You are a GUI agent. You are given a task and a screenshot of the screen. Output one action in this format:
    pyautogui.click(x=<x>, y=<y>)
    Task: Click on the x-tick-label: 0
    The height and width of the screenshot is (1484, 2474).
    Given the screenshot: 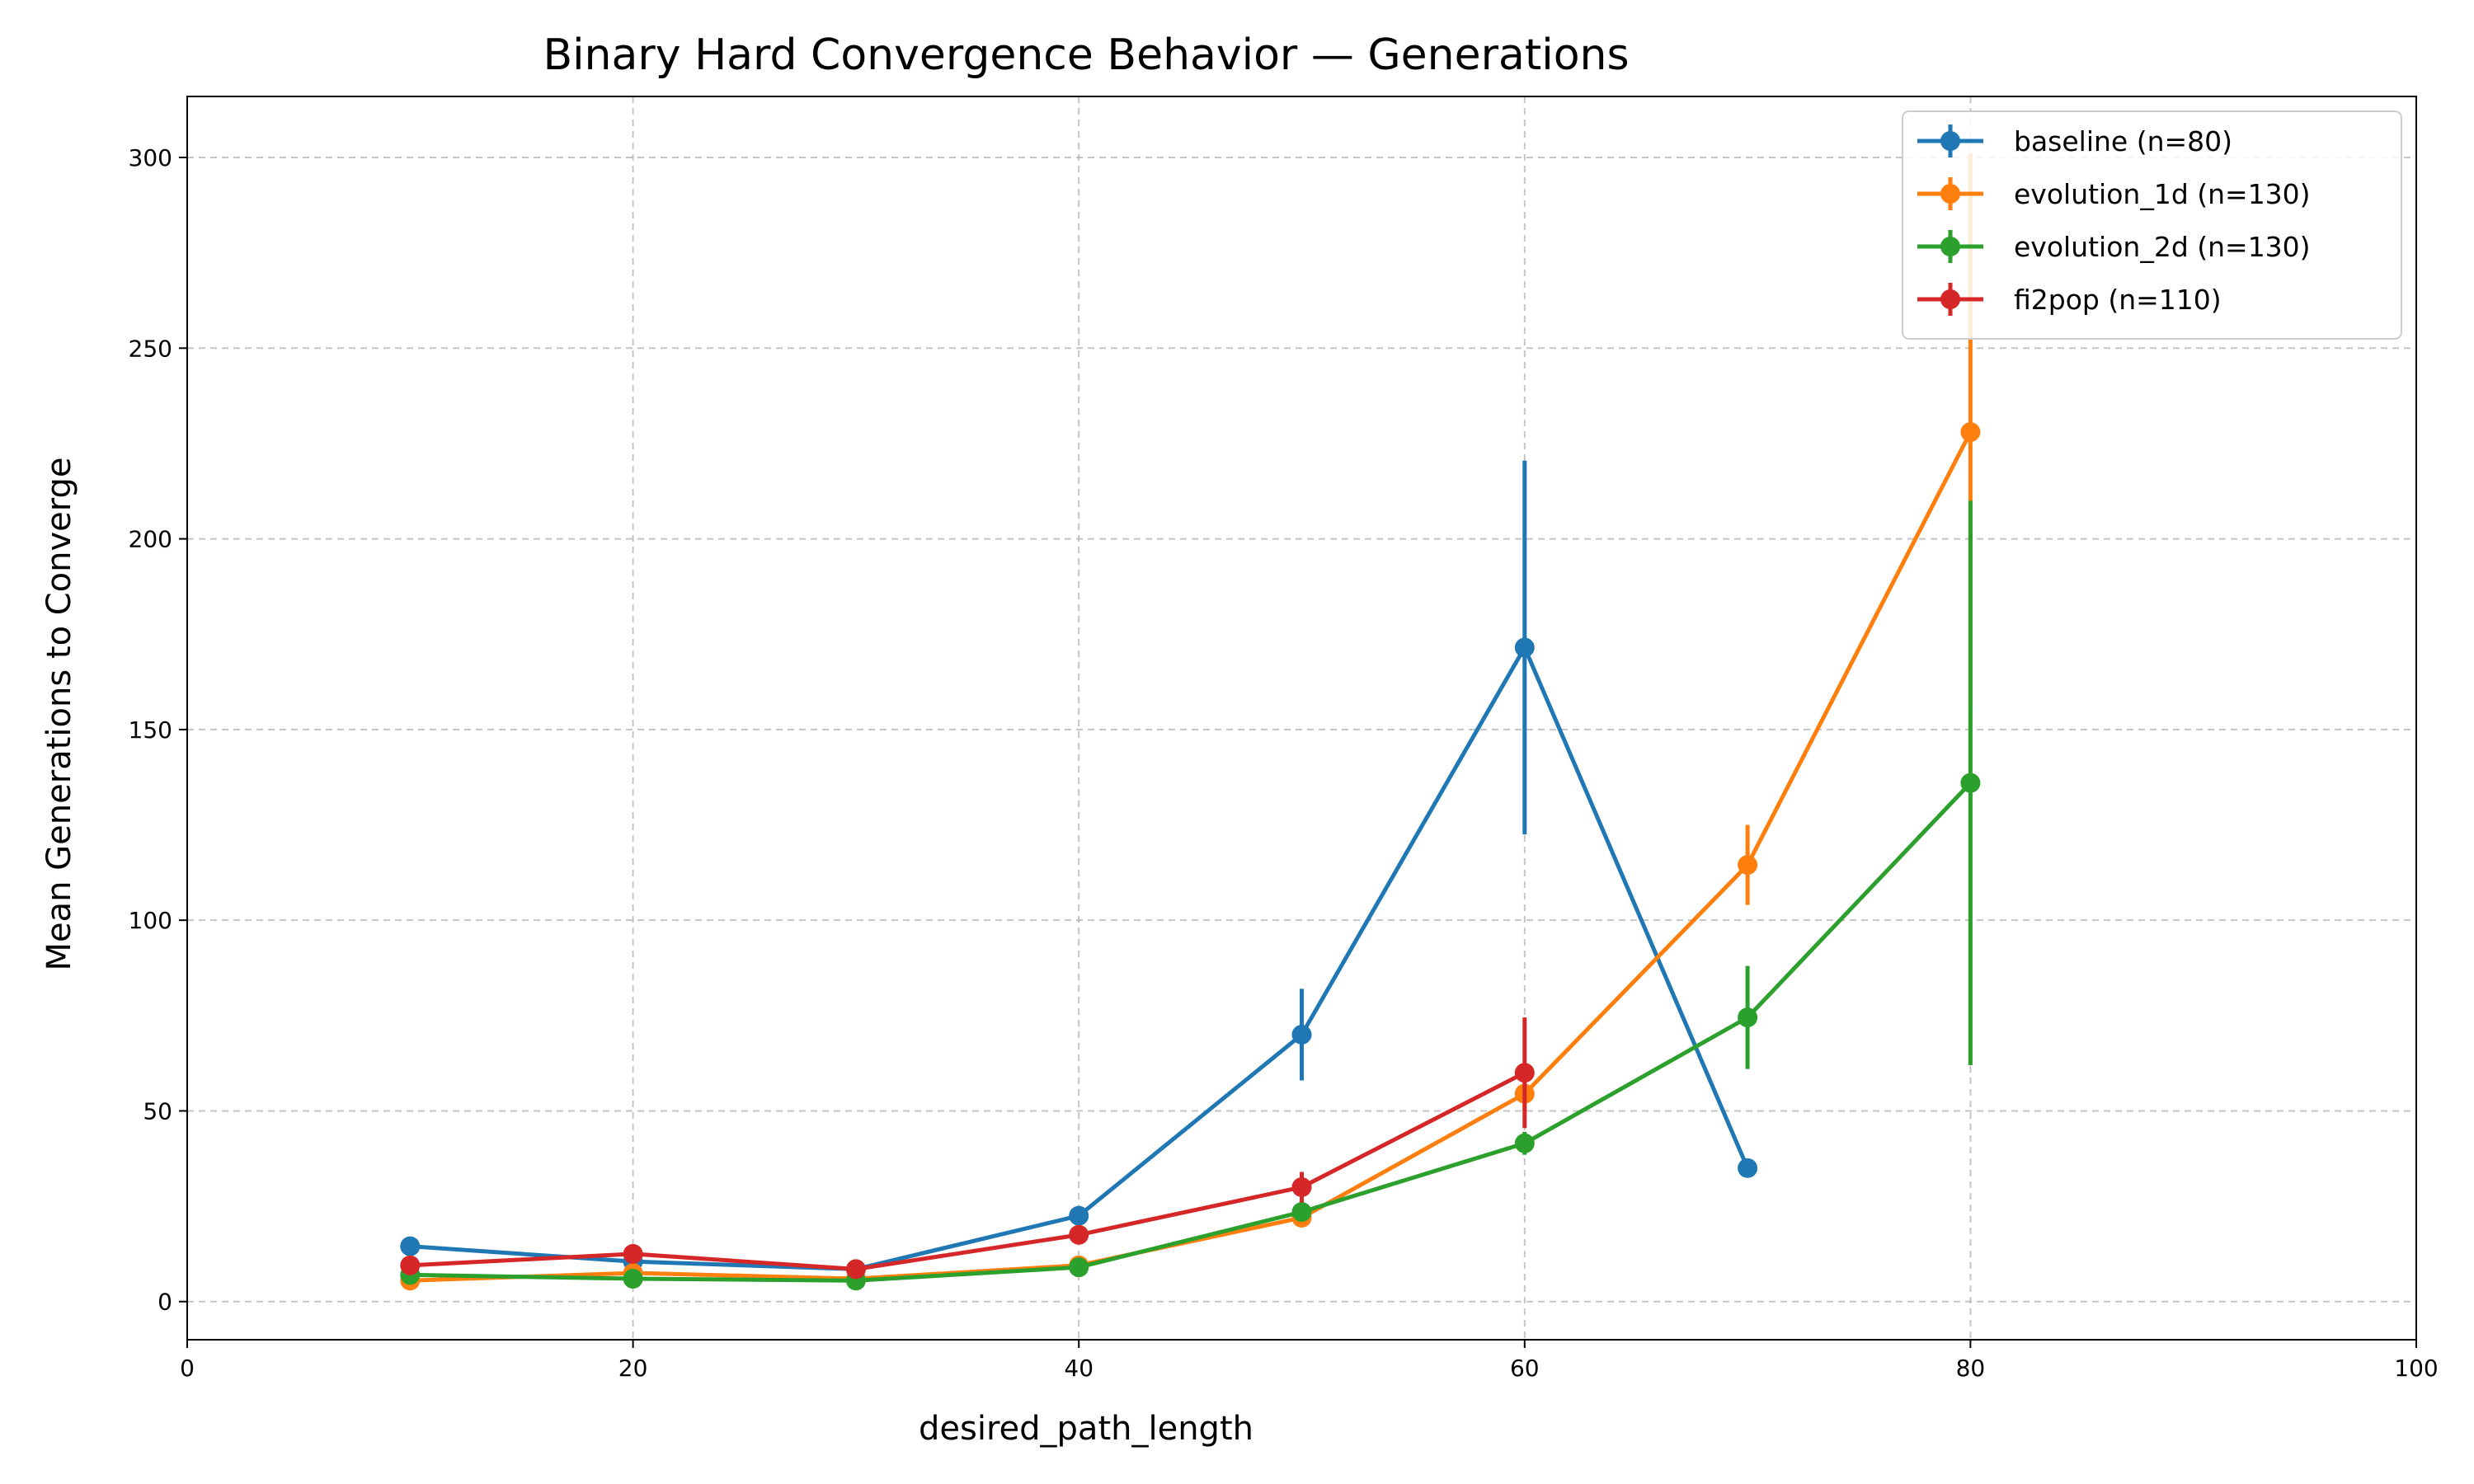 What is the action you would take?
    pyautogui.click(x=187, y=1368)
    